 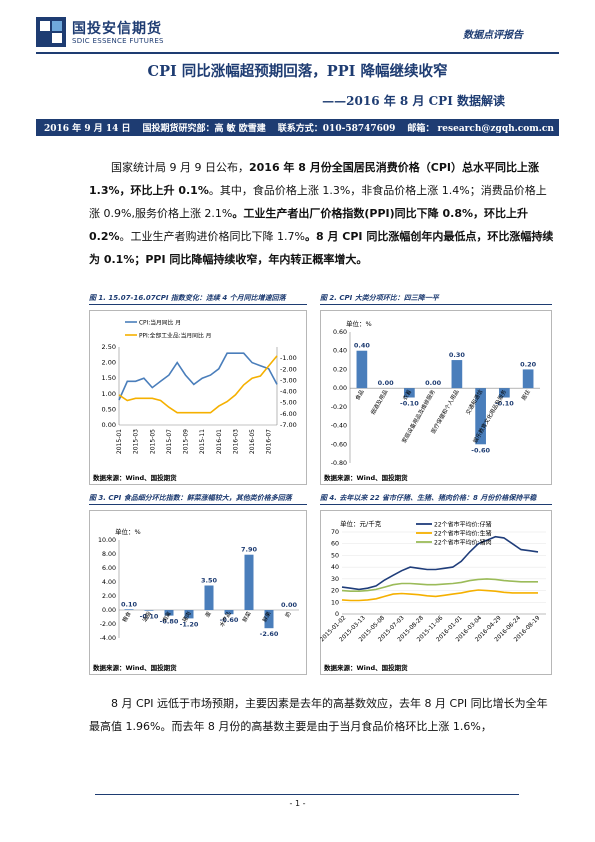 I want to click on x-tick-label: 2016-01, so click(x=219, y=441).